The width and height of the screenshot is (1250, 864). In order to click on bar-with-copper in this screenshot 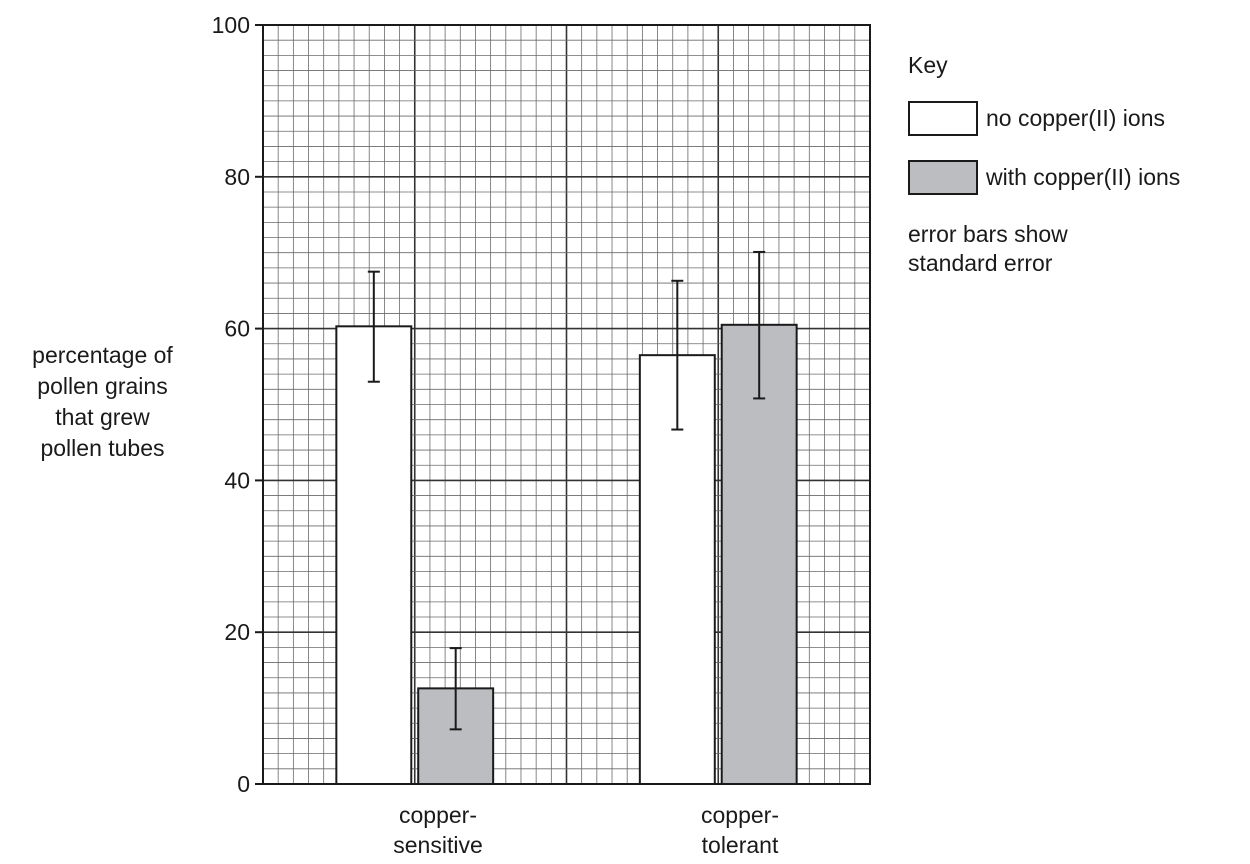, I will do `click(759, 554)`.